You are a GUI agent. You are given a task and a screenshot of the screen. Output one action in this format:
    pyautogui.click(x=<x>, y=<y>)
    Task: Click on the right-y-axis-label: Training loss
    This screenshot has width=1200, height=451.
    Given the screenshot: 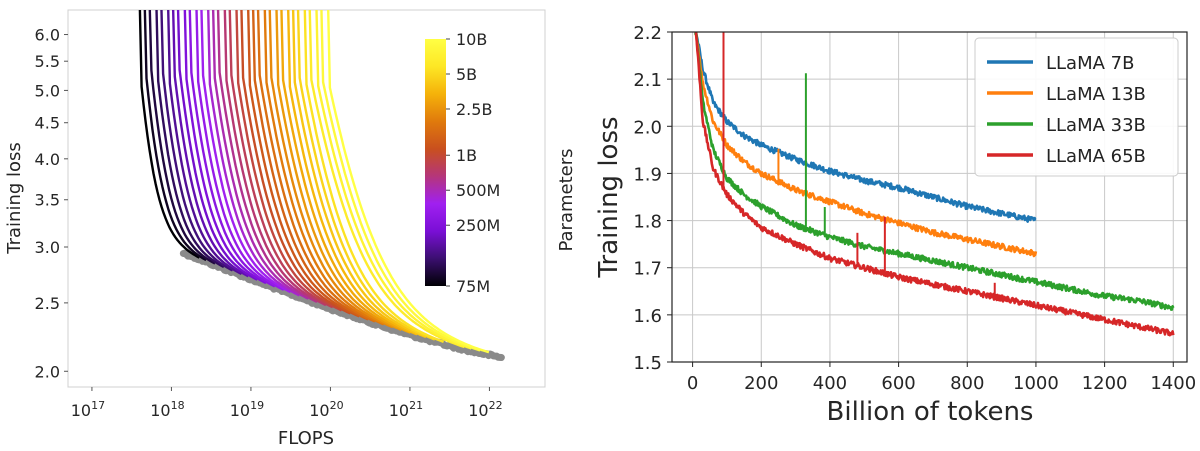 What is the action you would take?
    pyautogui.click(x=609, y=197)
    